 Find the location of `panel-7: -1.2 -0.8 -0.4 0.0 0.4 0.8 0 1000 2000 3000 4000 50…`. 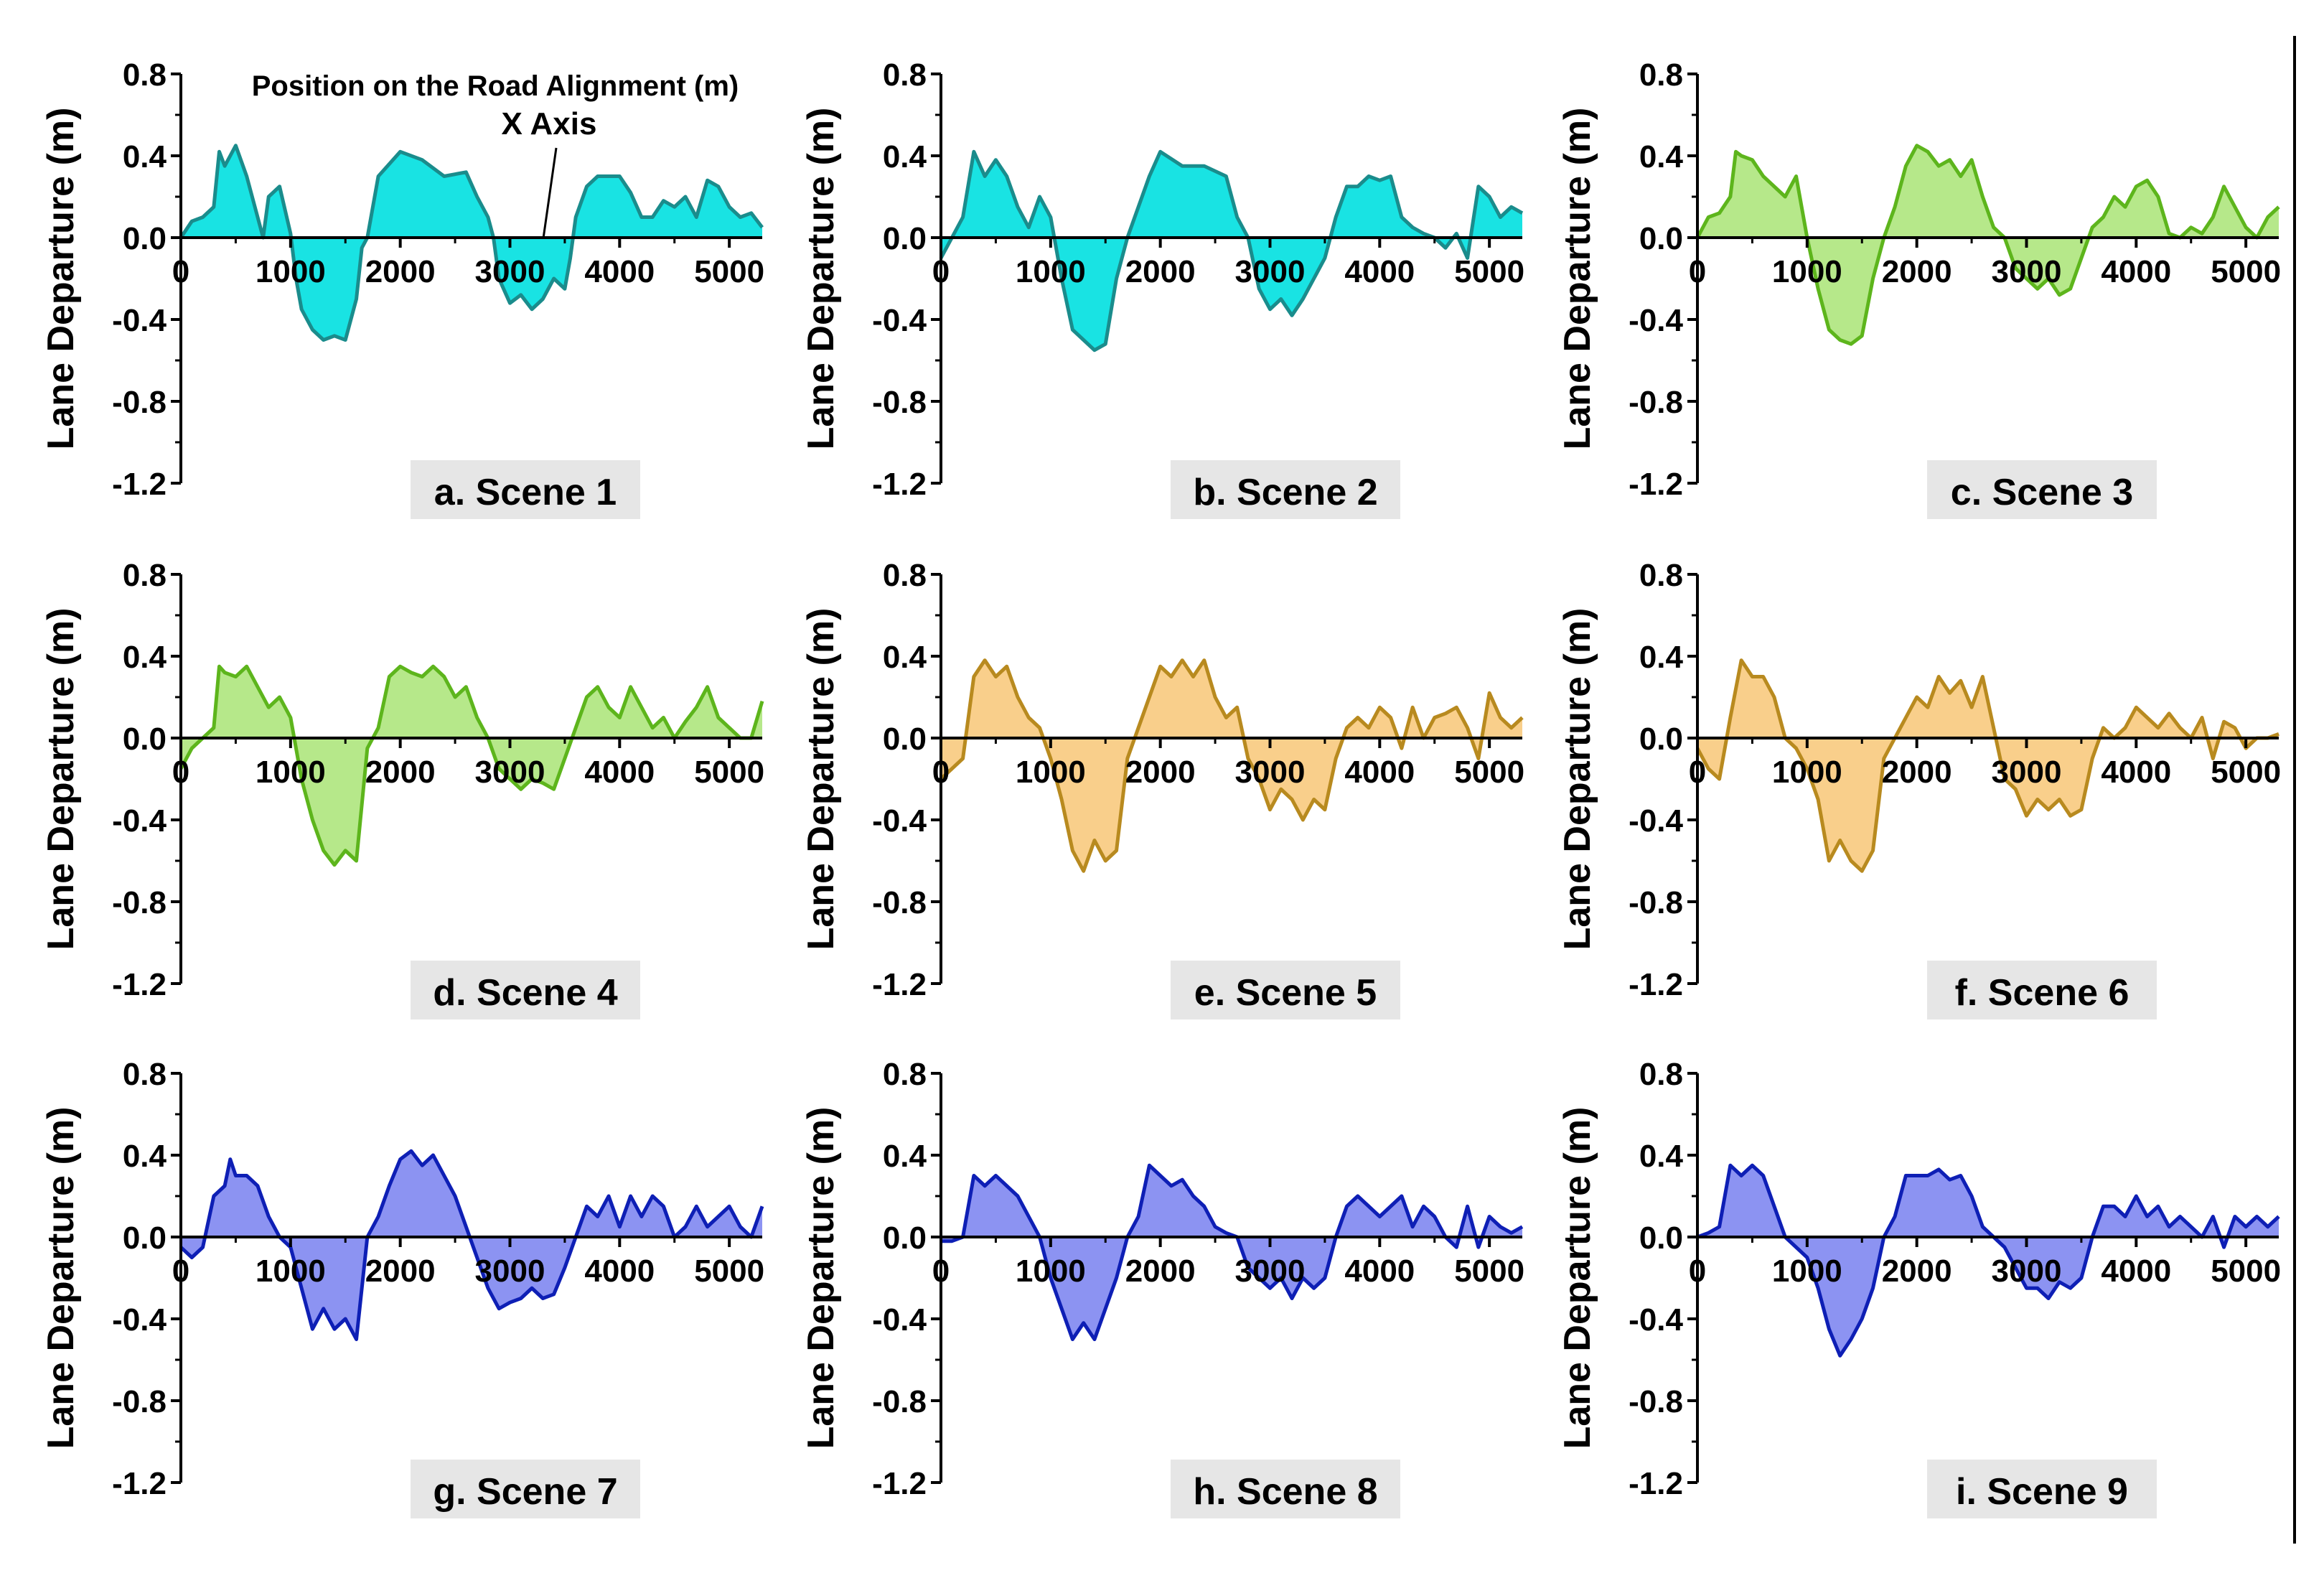

panel-7: -1.2 -0.8 -0.4 0.0 0.4 0.8 0 1000 2000 3000 4000 50… is located at coordinates (402, 1287).